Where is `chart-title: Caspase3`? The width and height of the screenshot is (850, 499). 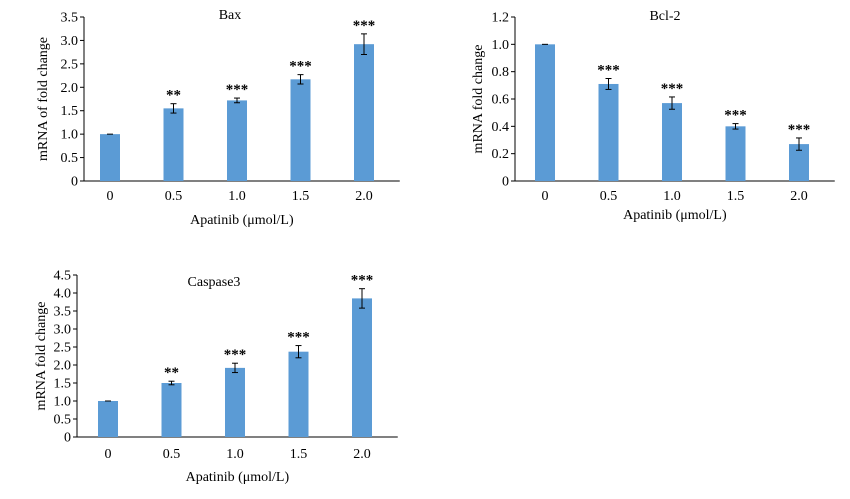 chart-title: Caspase3 is located at coordinates (214, 282).